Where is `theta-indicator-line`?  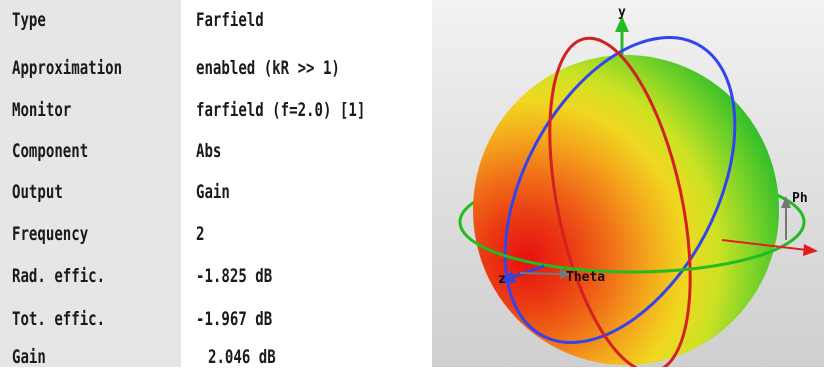 theta-indicator-line is located at coordinates (541, 273).